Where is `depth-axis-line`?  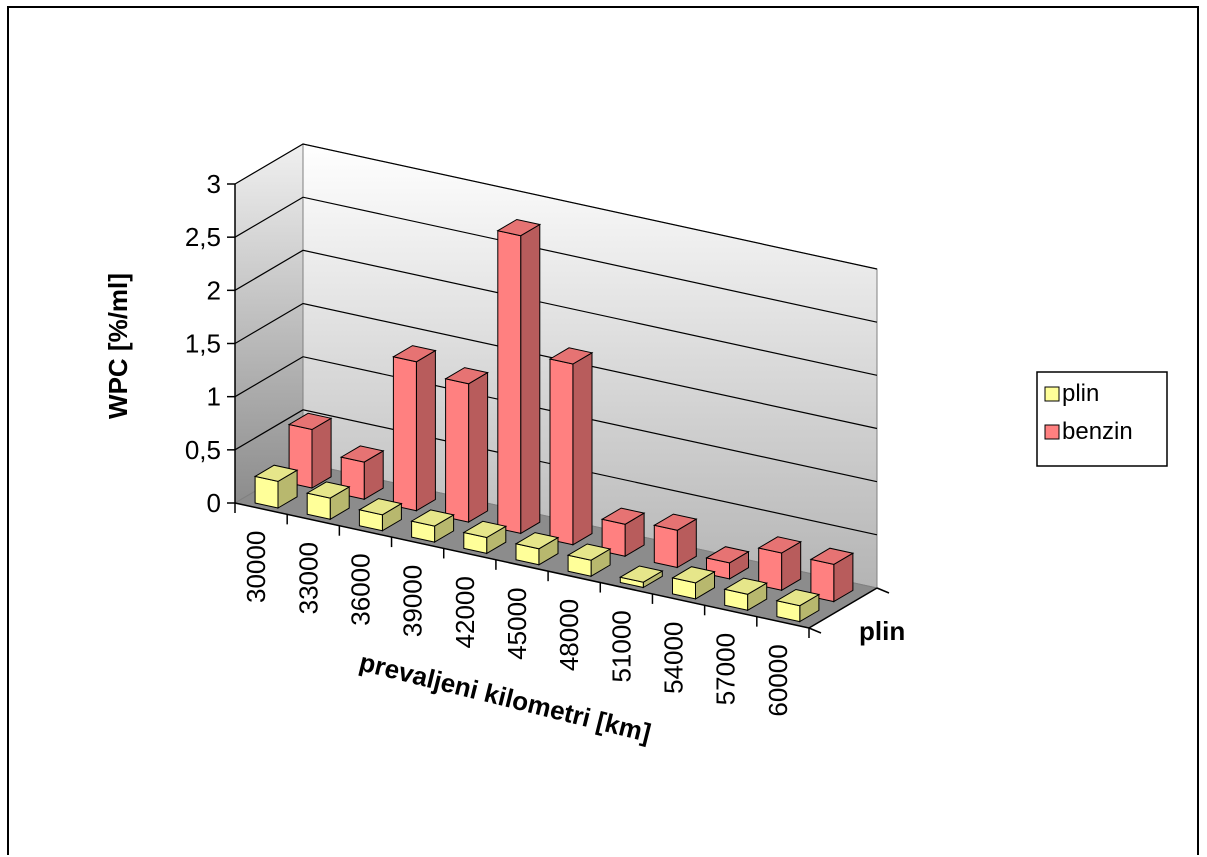 depth-axis-line is located at coordinates (843, 608).